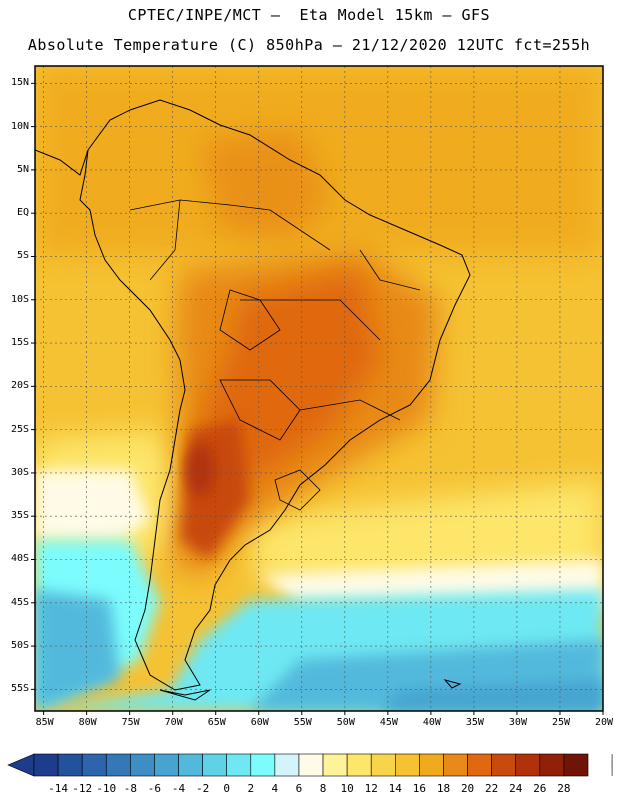 This screenshot has height=800, width=618. What do you see at coordinates (202, 788) in the screenshot?
I see `colorbar-label: -2` at bounding box center [202, 788].